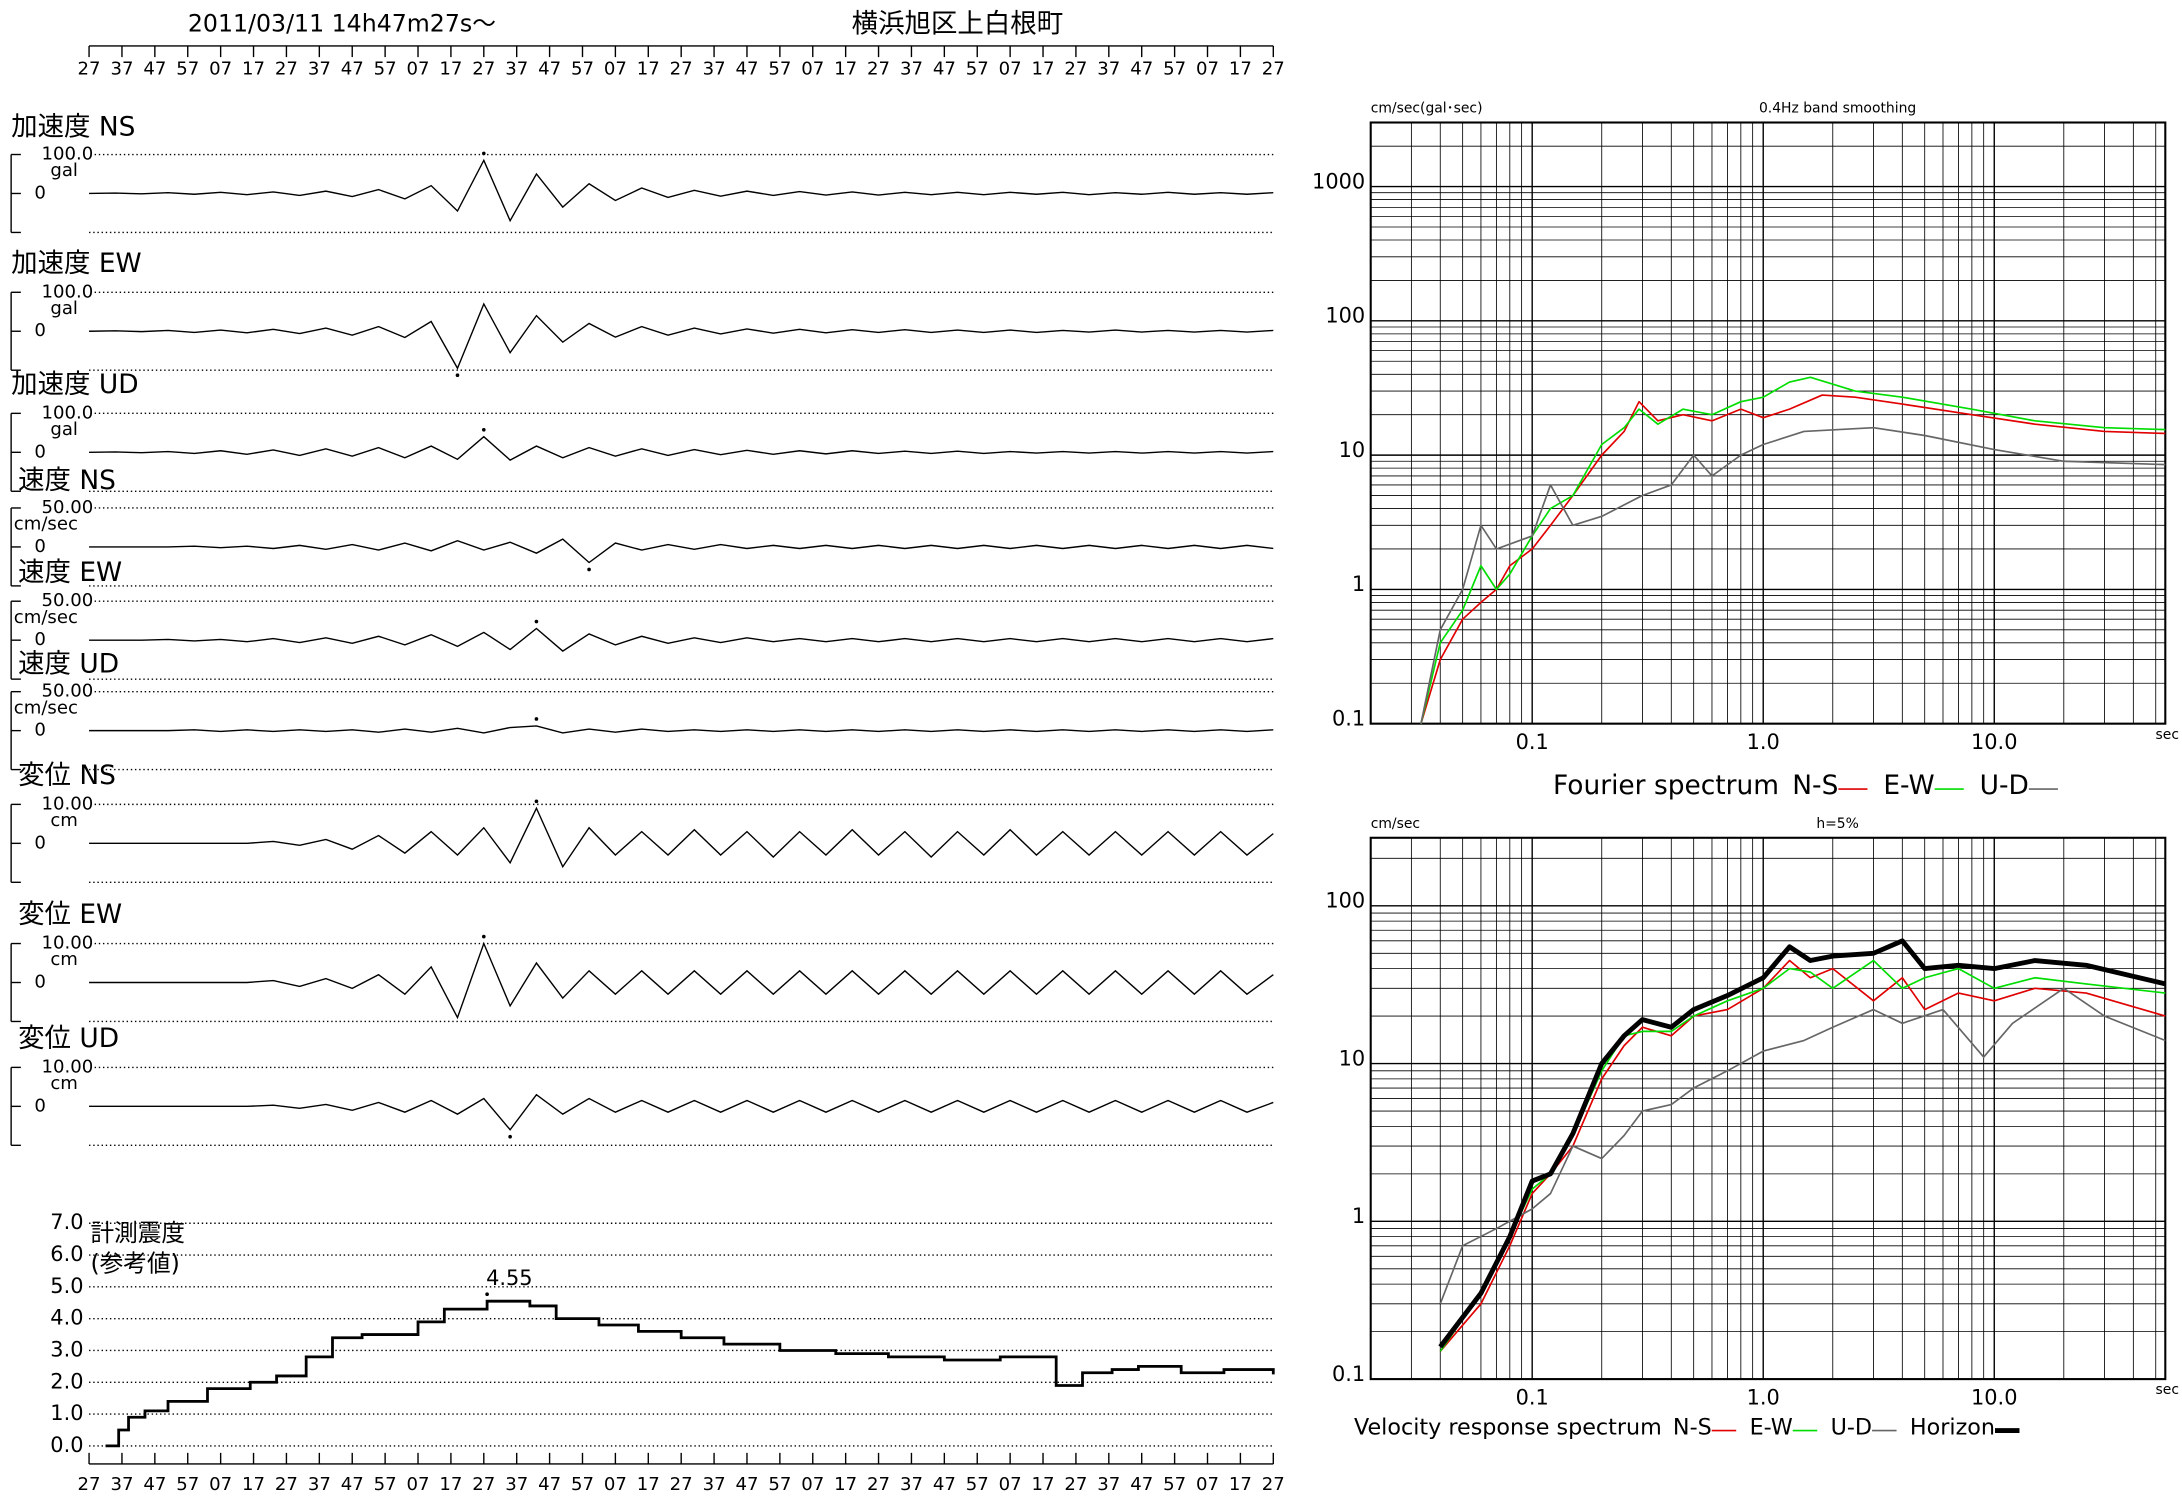  What do you see at coordinates (958, 24) in the screenshot?
I see `station-name: 横浜旭区上白根町` at bounding box center [958, 24].